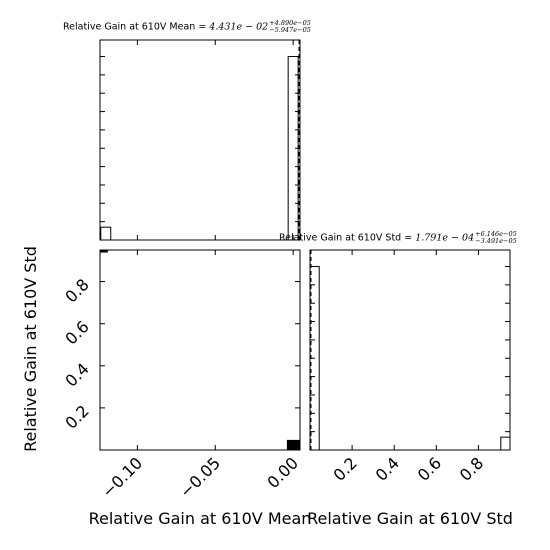  Describe the element at coordinates (496, 240) in the screenshot. I see `std-title-lower-error: −3.491e−05` at that location.